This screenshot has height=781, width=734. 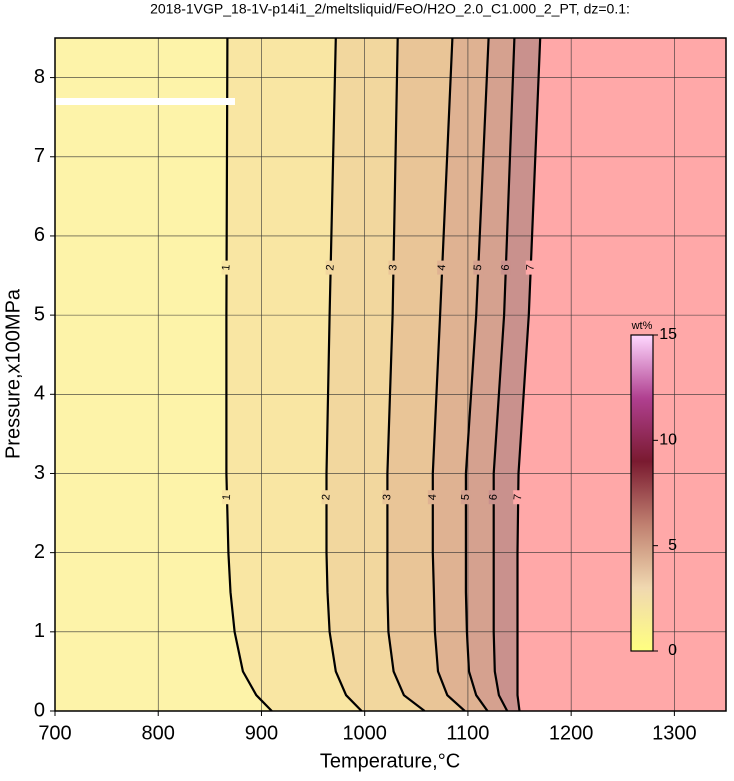 I want to click on y-tick-label: 3, so click(x=39, y=473).